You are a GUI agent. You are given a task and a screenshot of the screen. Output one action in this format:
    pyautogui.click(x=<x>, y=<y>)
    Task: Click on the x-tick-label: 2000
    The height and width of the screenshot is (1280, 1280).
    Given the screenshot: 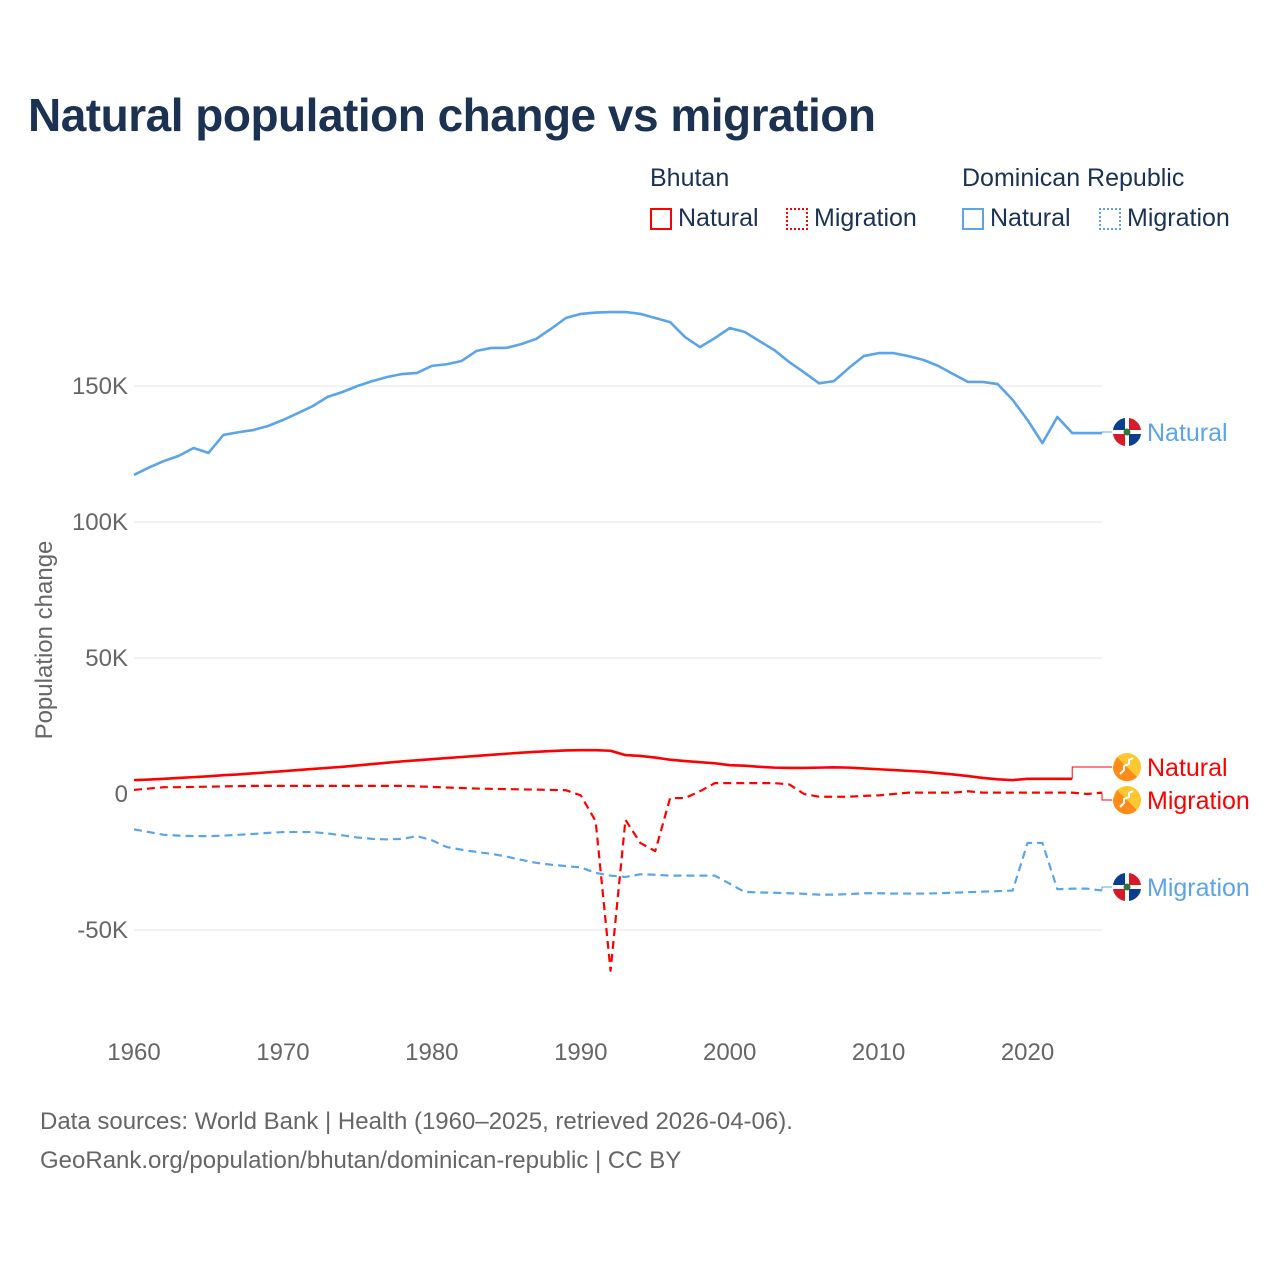 What is the action you would take?
    pyautogui.click(x=729, y=1052)
    